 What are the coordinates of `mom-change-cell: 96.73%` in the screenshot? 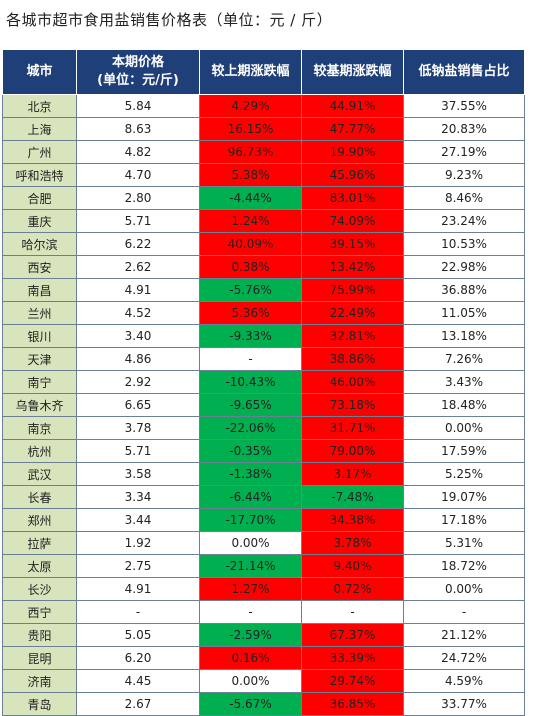 It's located at (250, 152).